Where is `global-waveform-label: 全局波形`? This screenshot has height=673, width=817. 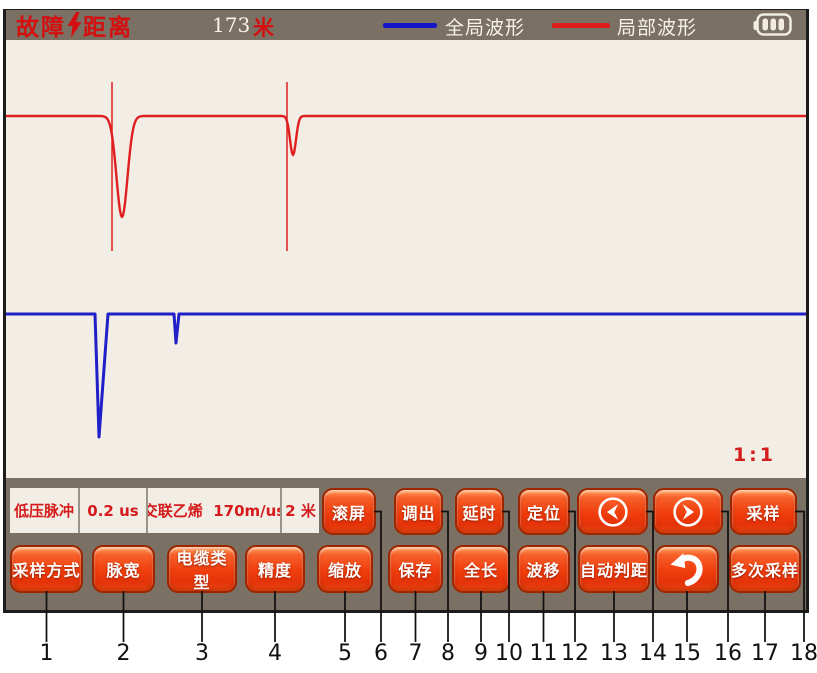
global-waveform-label: 全局波形 is located at coordinates (485, 28).